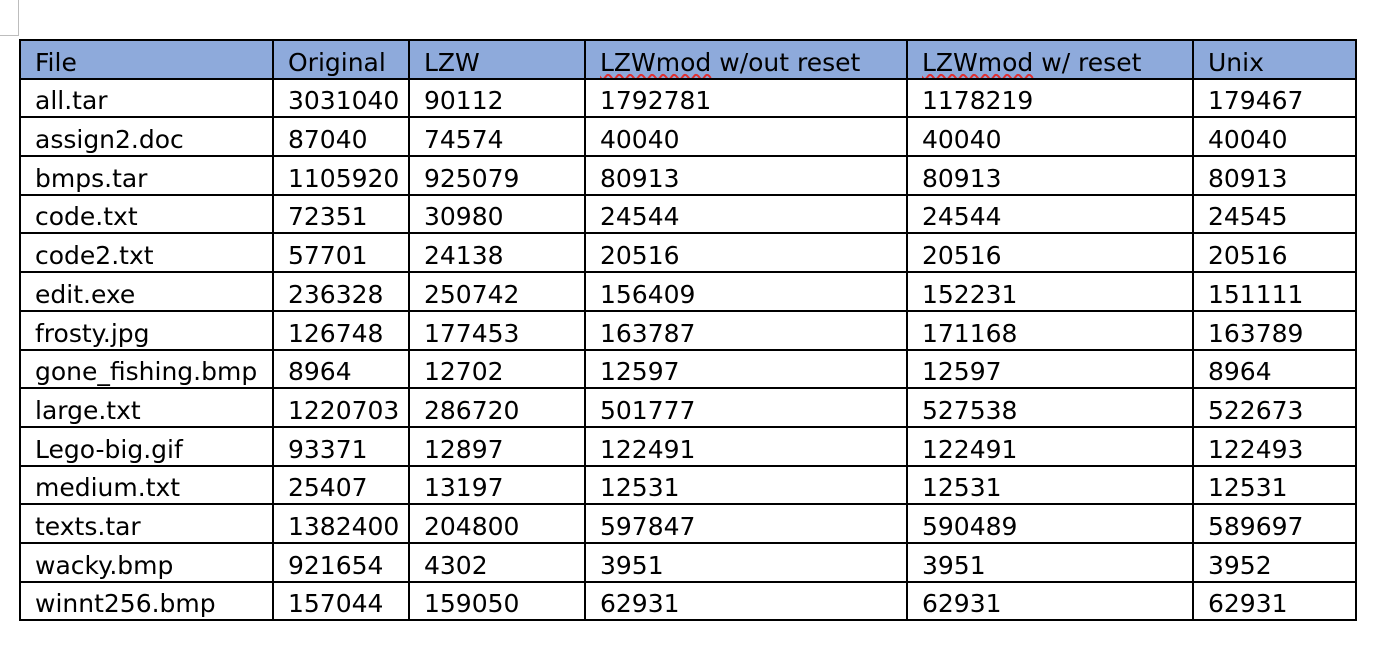  I want to click on cell-file: code.txt, so click(146, 214).